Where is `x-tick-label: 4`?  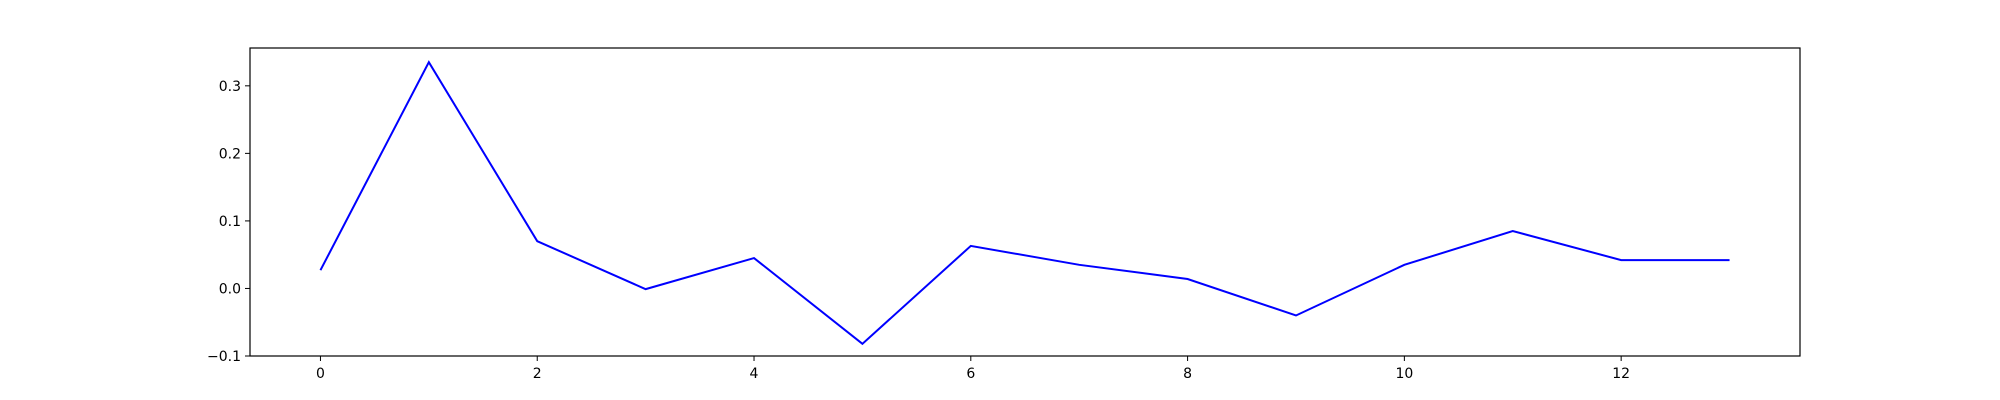 x-tick-label: 4 is located at coordinates (754, 374).